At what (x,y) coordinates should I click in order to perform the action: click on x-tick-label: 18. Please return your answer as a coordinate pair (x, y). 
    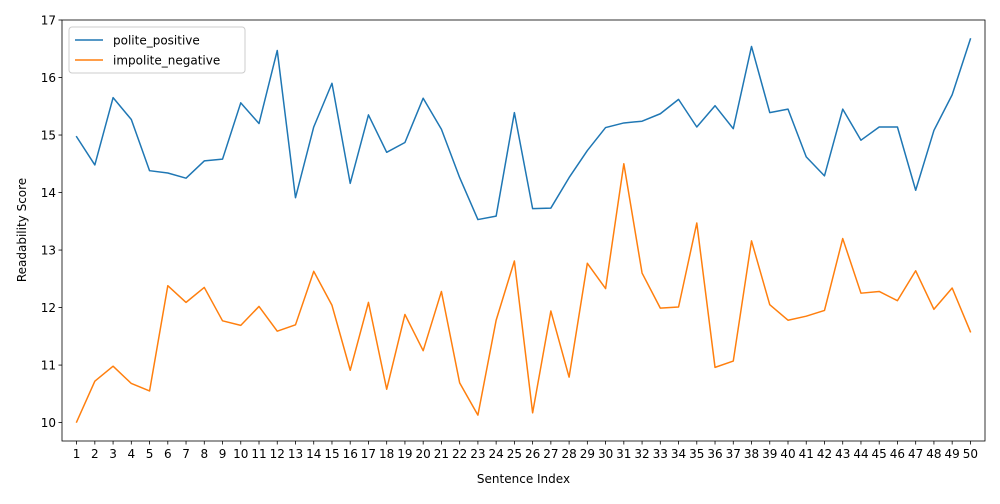
    Looking at the image, I should click on (386, 454).